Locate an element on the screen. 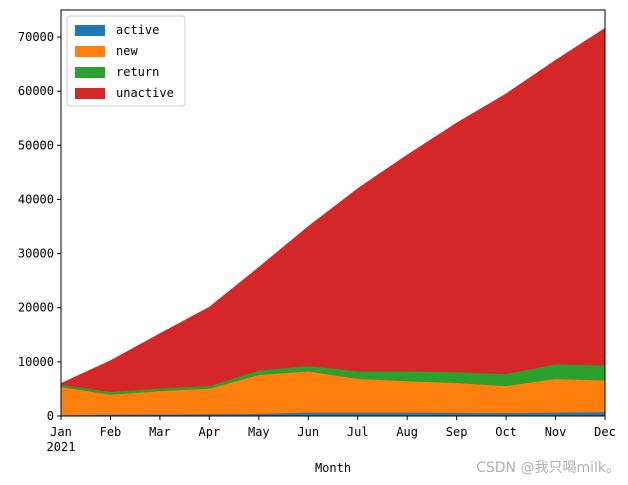  watermark-text: CSDN @我只喝milk。 is located at coordinates (548, 468).